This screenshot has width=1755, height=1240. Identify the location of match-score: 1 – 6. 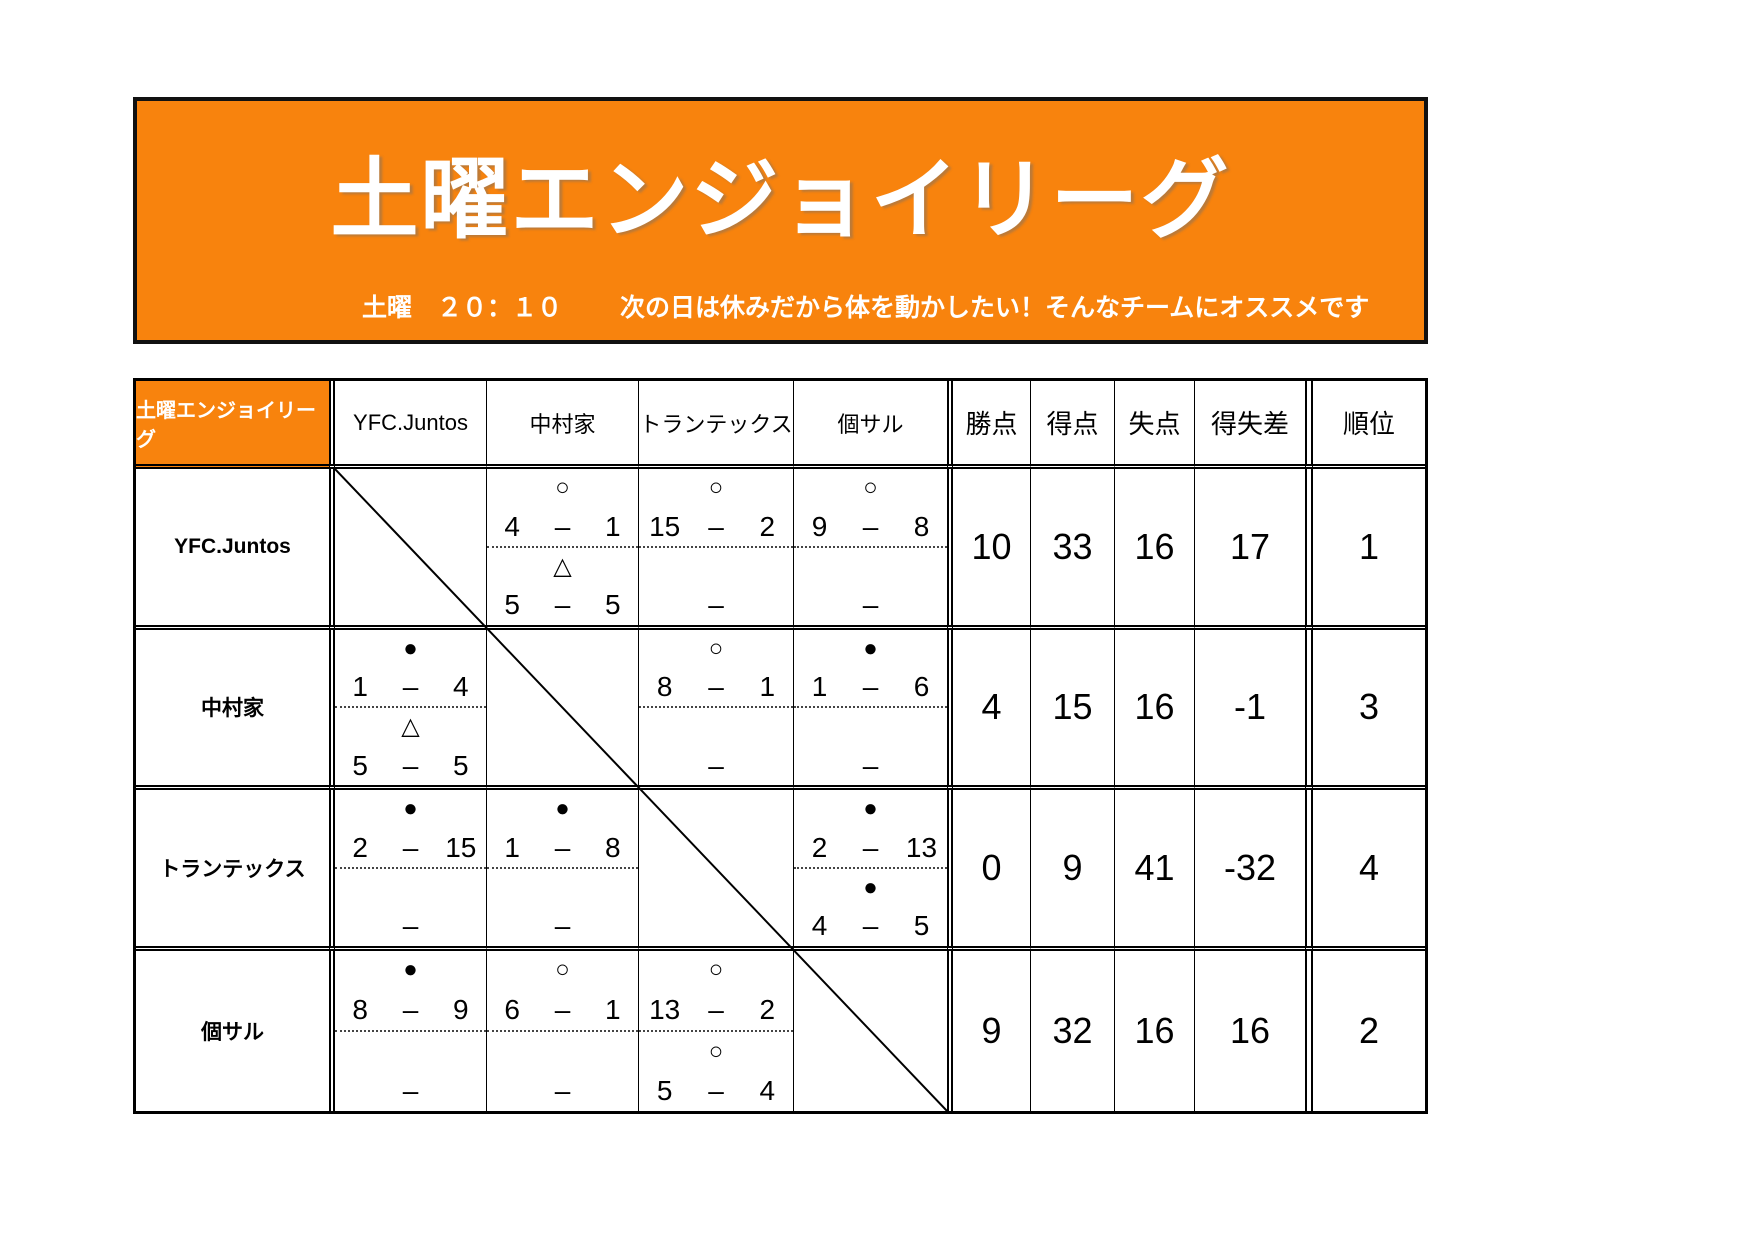
(870, 687).